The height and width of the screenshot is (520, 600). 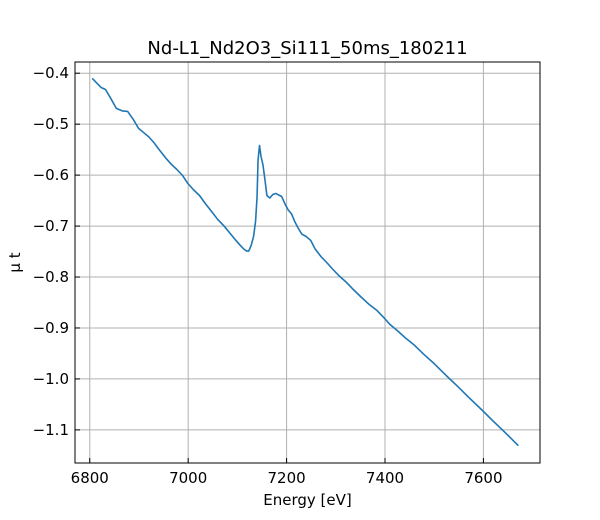 I want to click on y-tick-label: −0.6, so click(x=51, y=175).